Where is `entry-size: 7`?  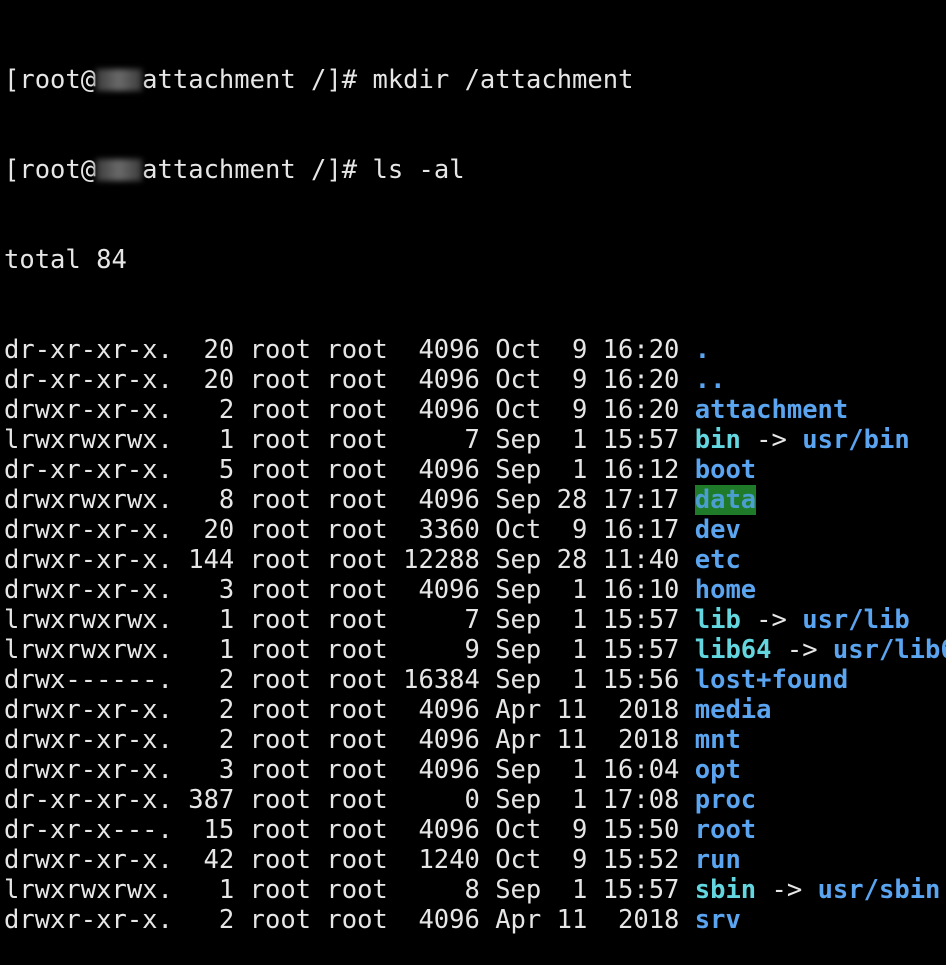
entry-size: 7 is located at coordinates (472, 620).